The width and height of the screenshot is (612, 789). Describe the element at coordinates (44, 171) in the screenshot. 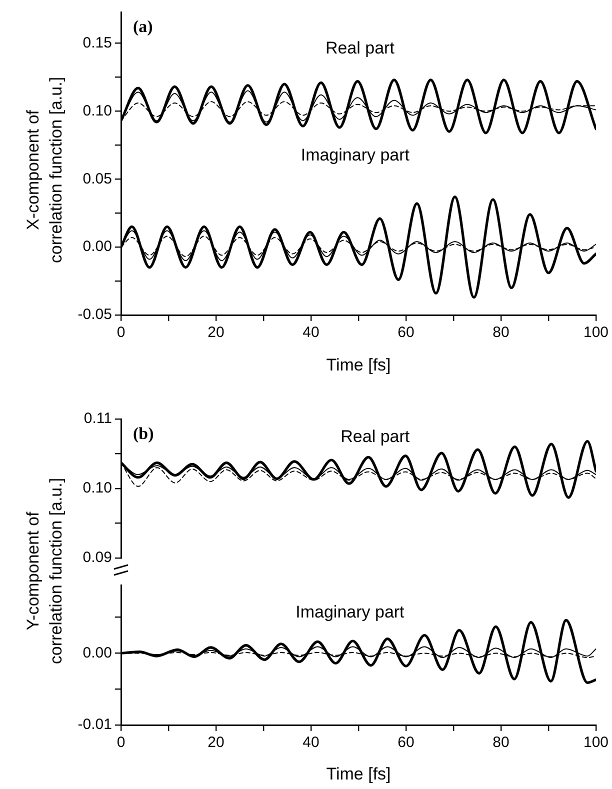

I see `y-axis-title: X-component of correlation function [a.u.]` at that location.